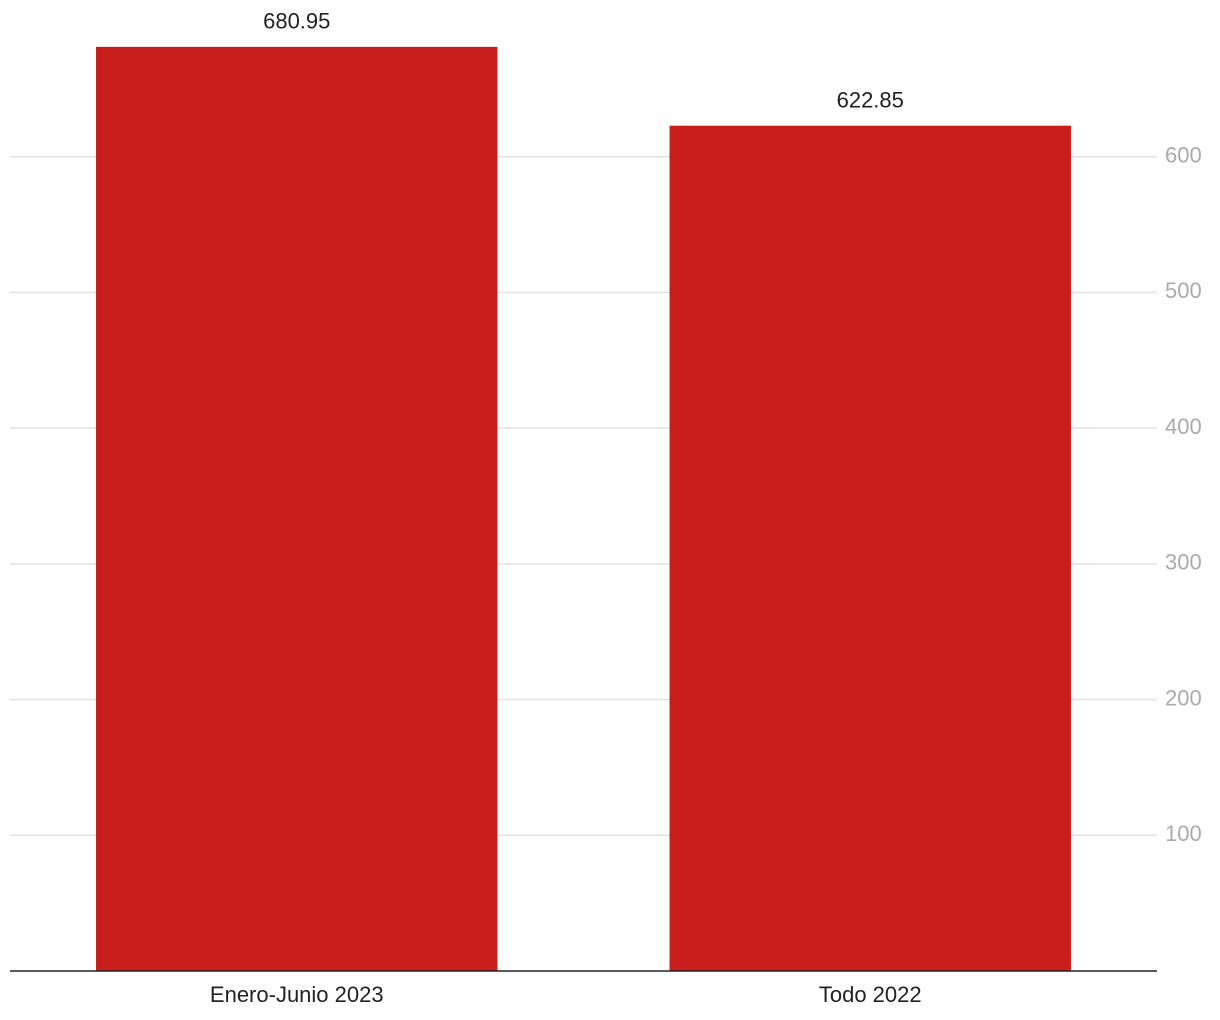 The height and width of the screenshot is (1020, 1220). Describe the element at coordinates (1183, 562) in the screenshot. I see `y-tick-label: 300` at that location.